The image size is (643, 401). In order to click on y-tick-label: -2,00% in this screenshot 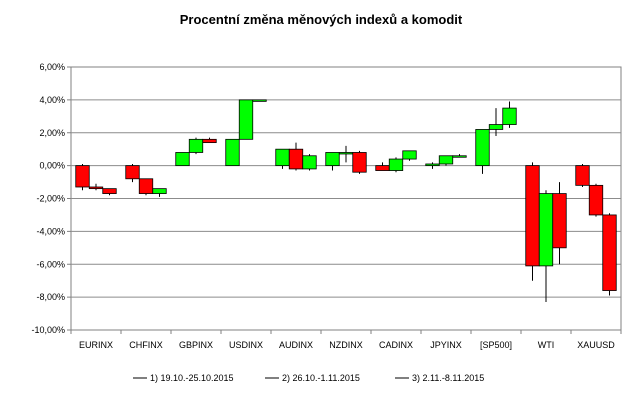, I will do `click(50, 199)`.